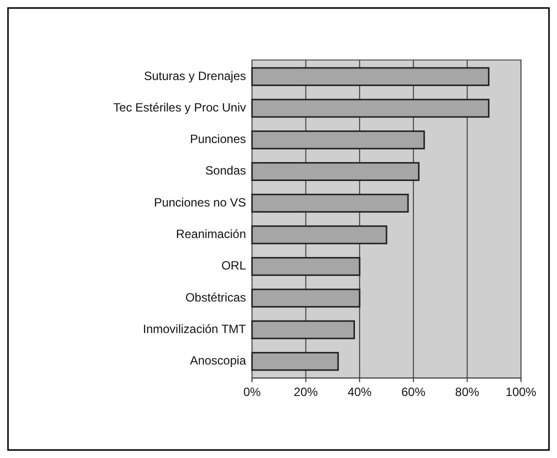 This screenshot has width=557, height=458. Describe the element at coordinates (211, 233) in the screenshot. I see `y-tick-label: Reanimación` at that location.